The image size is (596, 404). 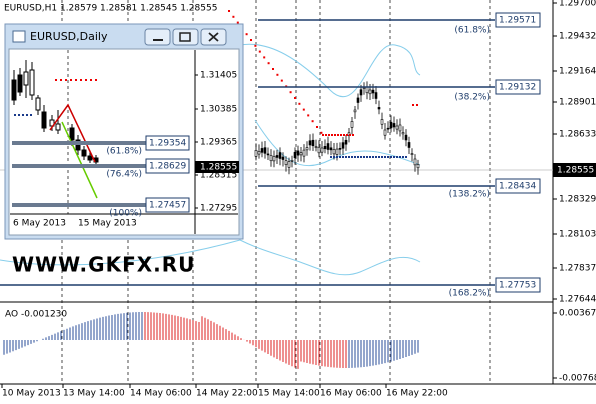 What do you see at coordinates (218, 209) in the screenshot?
I see `inset-price-label: 1.27295` at bounding box center [218, 209].